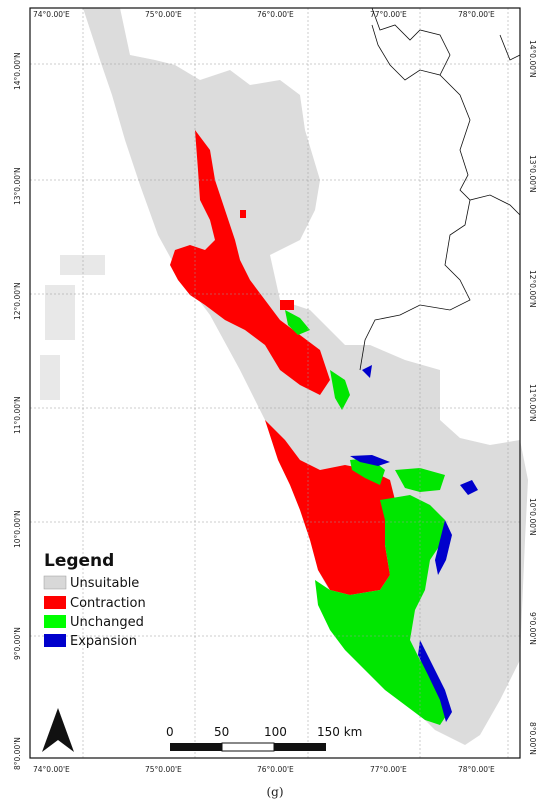 This screenshot has height=809, width=550. I want to click on scale-bar: 0 50 100 150 km, so click(264, 738).